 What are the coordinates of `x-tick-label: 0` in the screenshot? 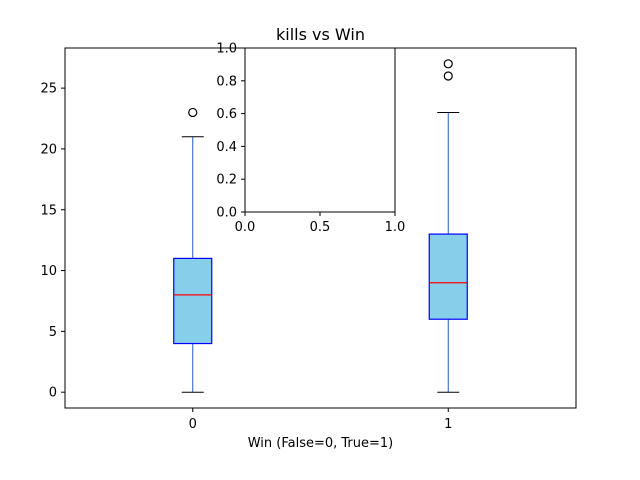 It's located at (193, 424).